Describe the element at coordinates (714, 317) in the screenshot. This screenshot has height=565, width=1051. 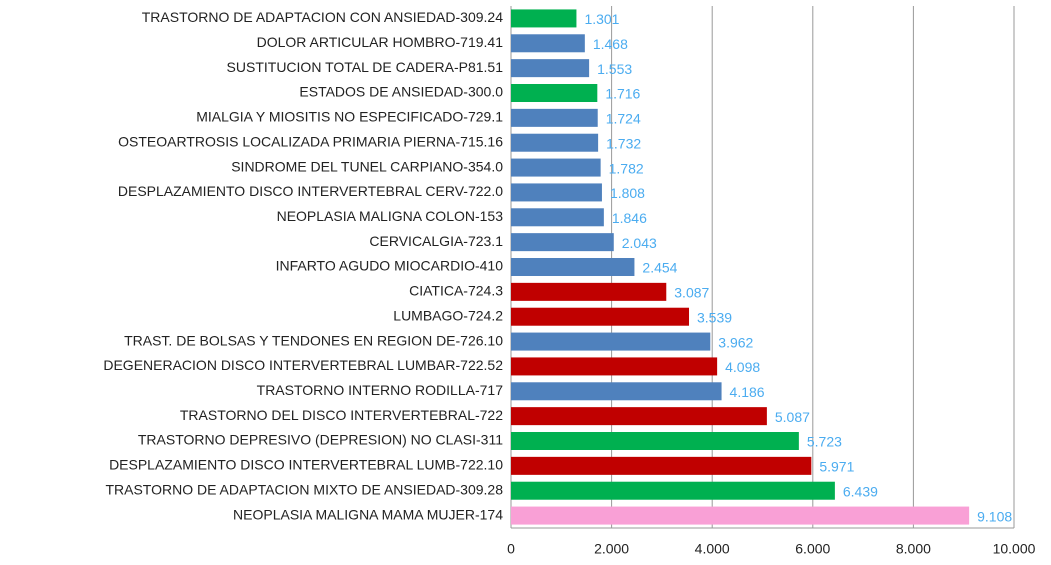
I see `value-label: 3.539` at that location.